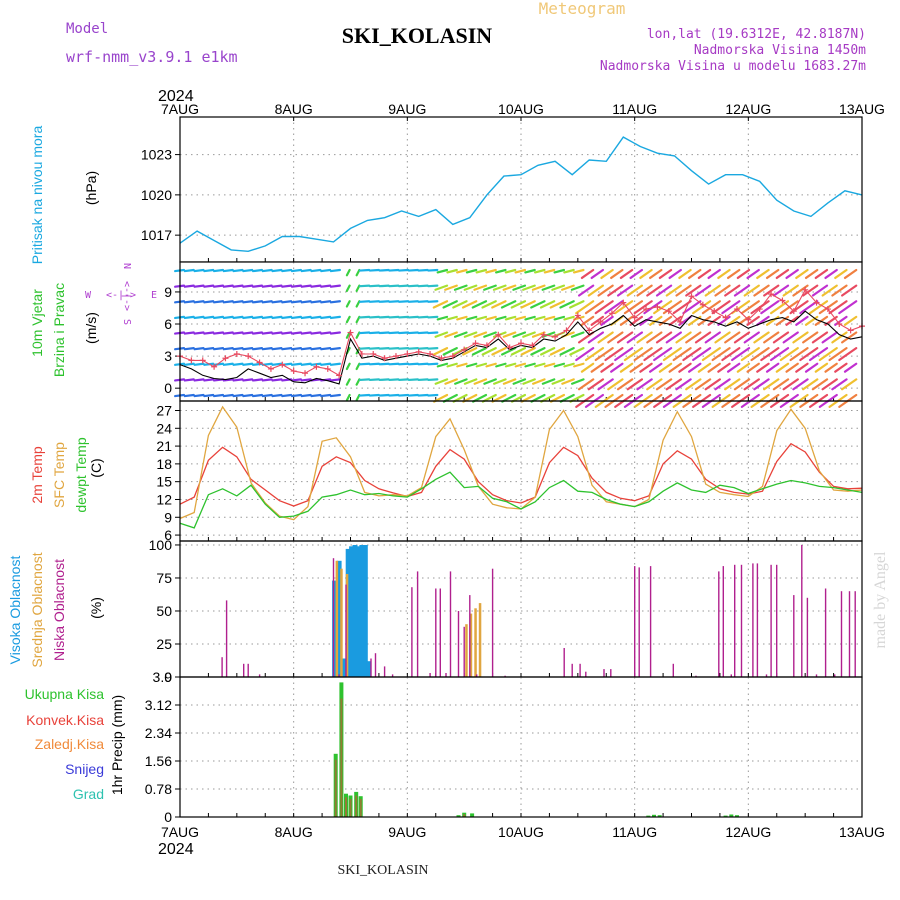 This screenshot has width=900, height=900. What do you see at coordinates (164, 611) in the screenshot?
I see `y-tick-label: 50` at bounding box center [164, 611].